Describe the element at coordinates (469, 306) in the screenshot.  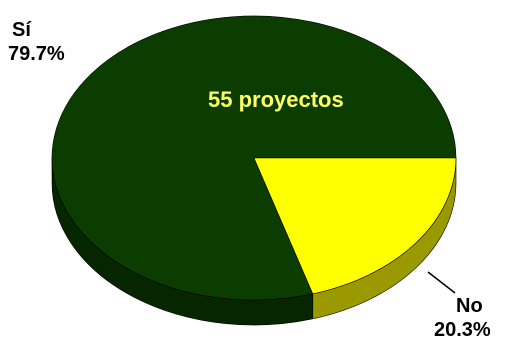
I see `slice-label-no: No` at that location.